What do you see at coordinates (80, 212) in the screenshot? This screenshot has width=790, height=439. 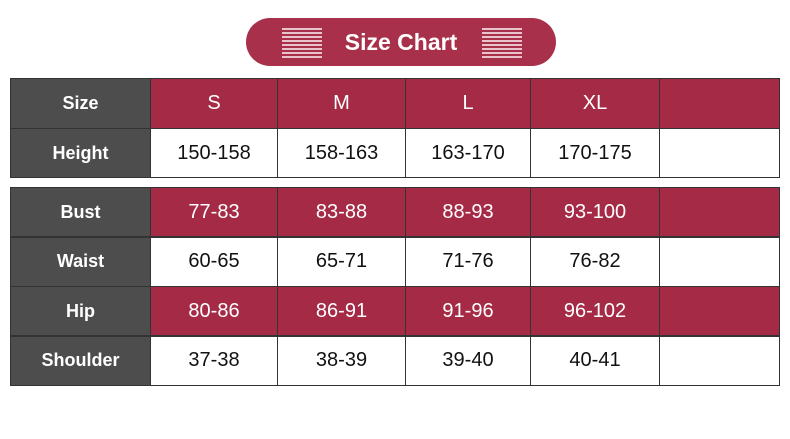 I see `row-label: Bust` at bounding box center [80, 212].